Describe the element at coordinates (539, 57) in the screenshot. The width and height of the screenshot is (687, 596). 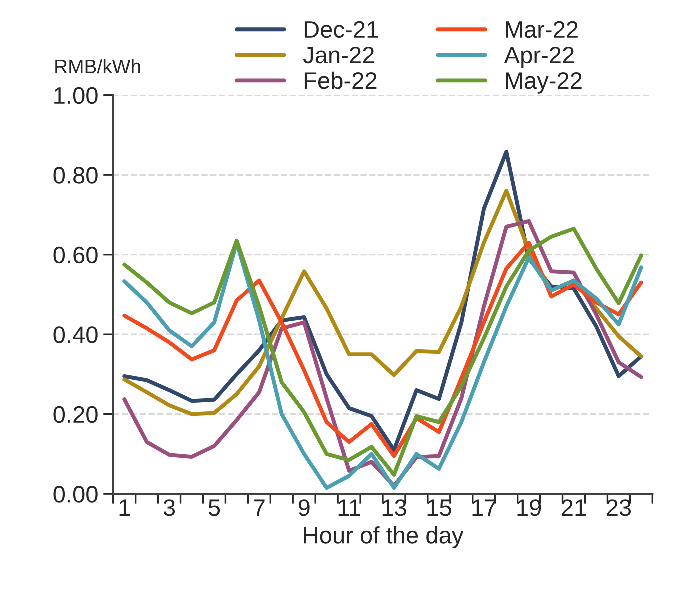
I see `legend-label: Apr-22` at that location.